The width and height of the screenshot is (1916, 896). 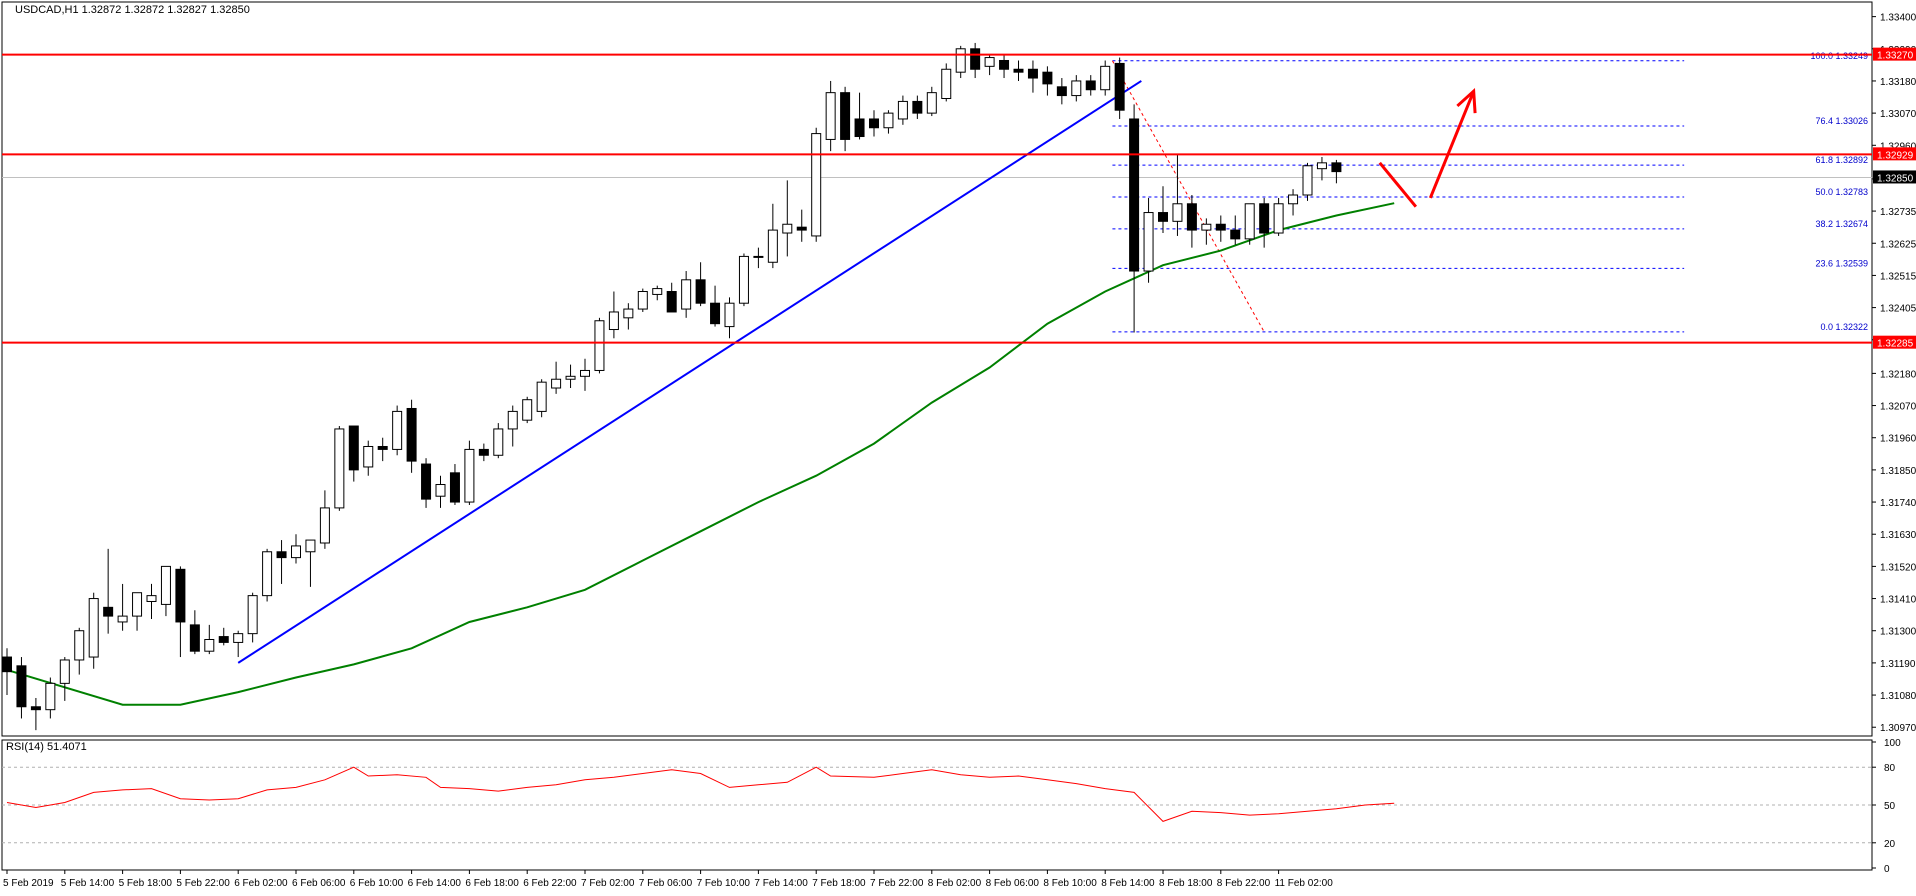 What do you see at coordinates (1466, 100) in the screenshot?
I see `up-arrow-head` at bounding box center [1466, 100].